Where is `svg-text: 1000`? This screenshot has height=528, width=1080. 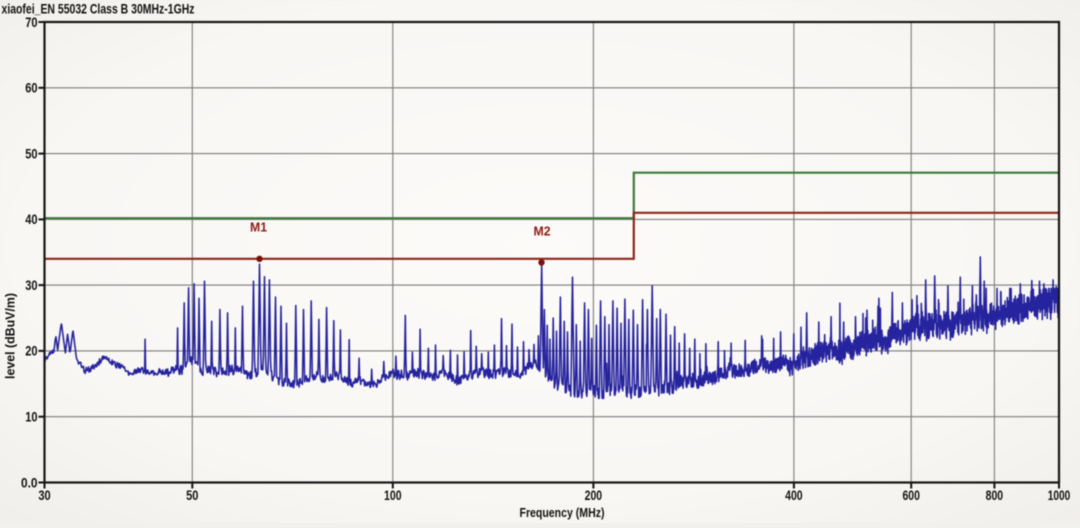
svg-text: 1000 is located at coordinates (1059, 495).